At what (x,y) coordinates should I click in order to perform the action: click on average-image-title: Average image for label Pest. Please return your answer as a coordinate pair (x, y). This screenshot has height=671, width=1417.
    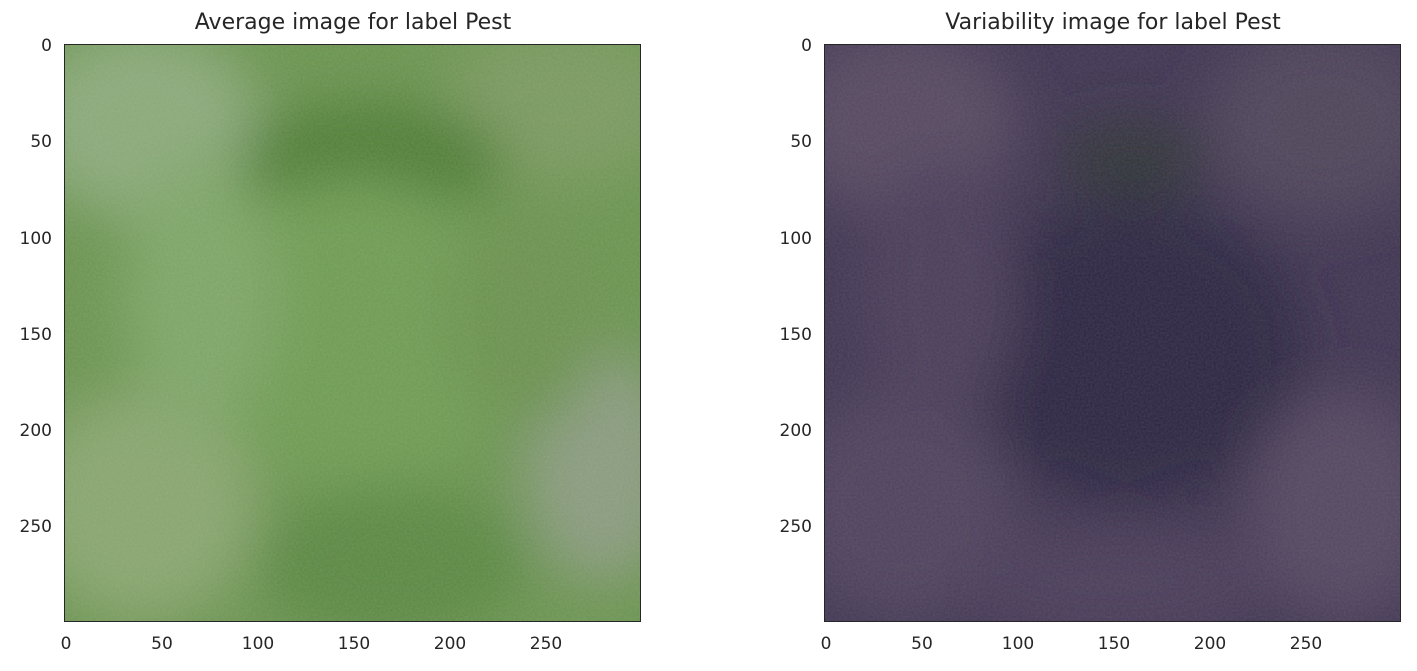
    Looking at the image, I should click on (353, 22).